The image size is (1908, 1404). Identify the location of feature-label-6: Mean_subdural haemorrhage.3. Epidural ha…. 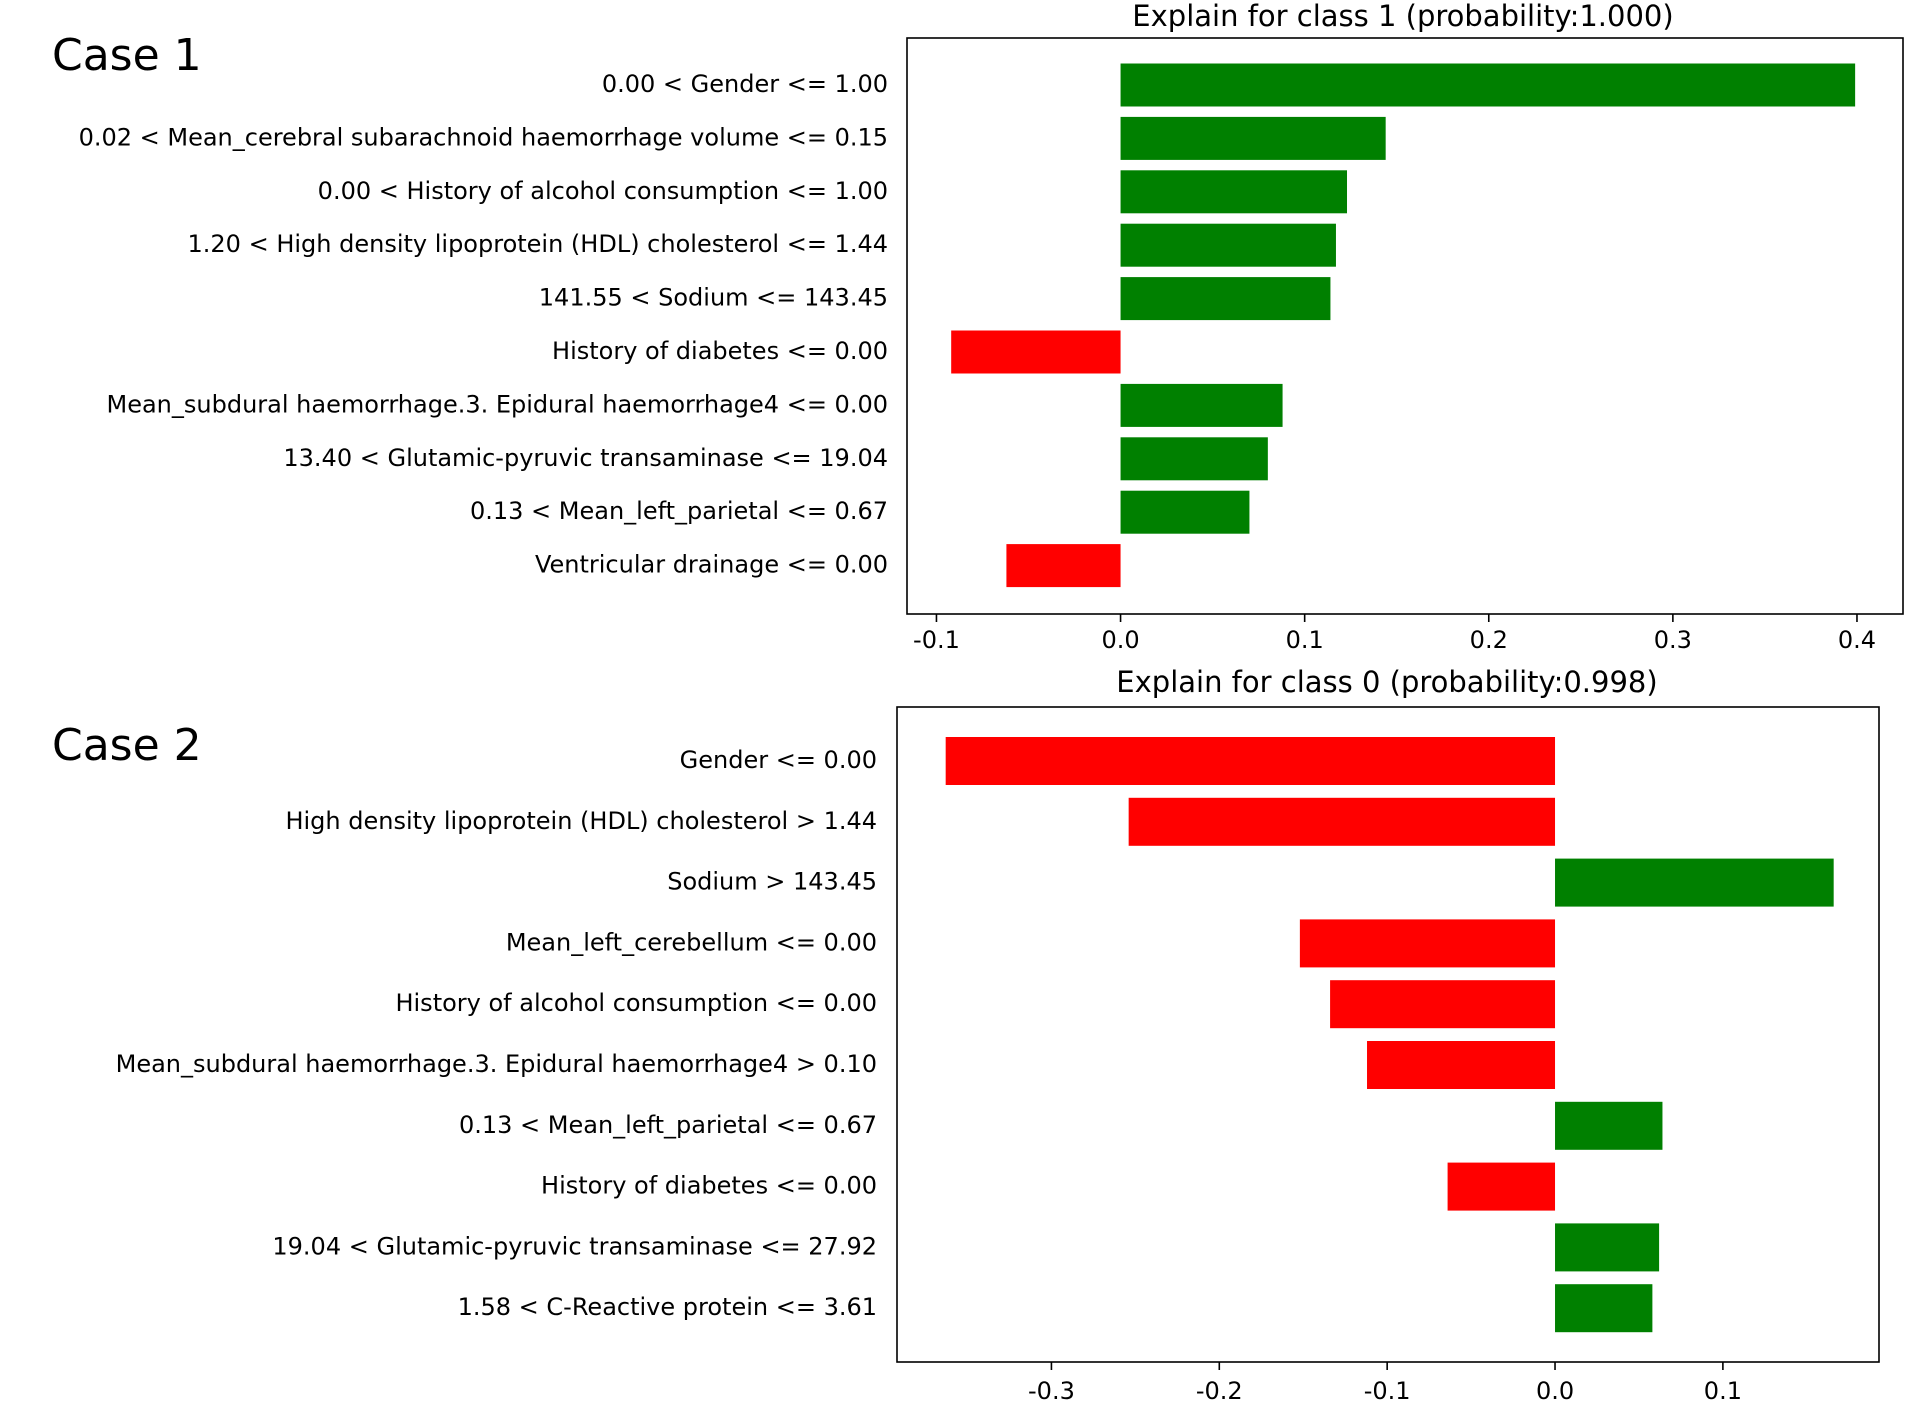
(496, 1064).